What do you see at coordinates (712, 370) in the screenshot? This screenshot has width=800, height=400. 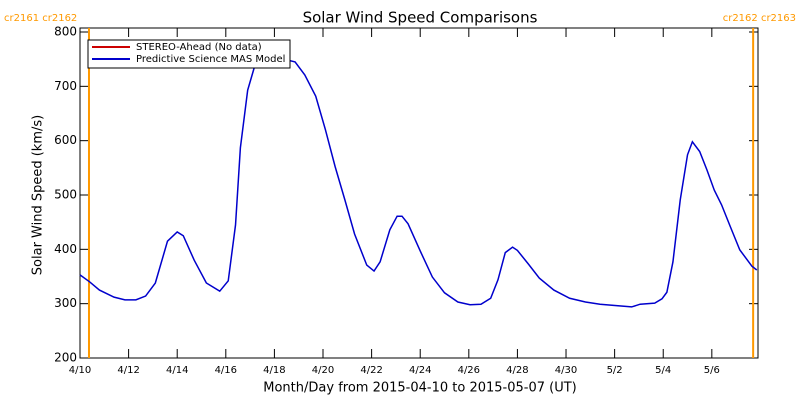 I see `x-tick-label: 5/6` at bounding box center [712, 370].